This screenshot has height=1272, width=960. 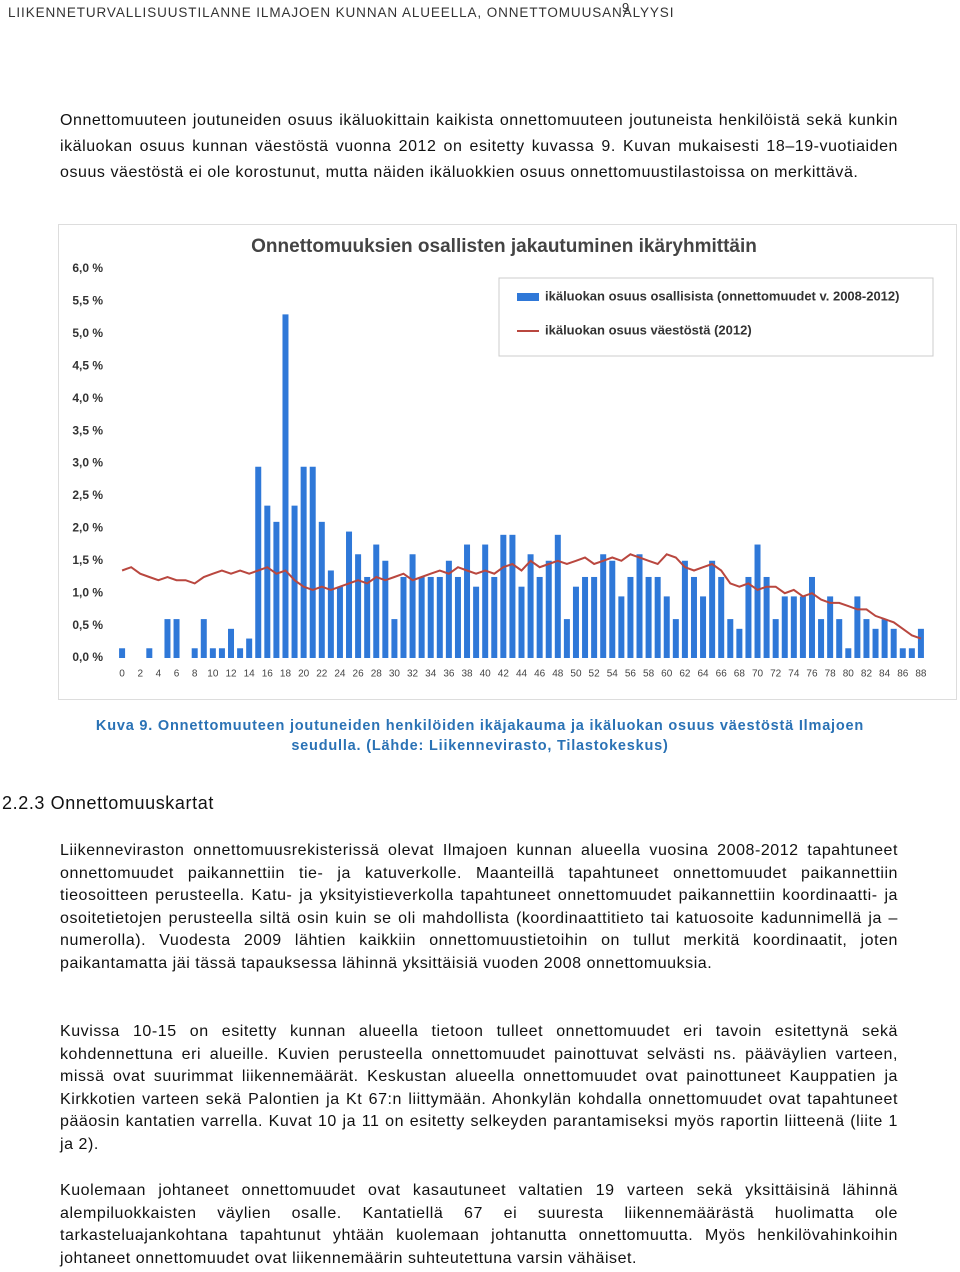 I want to click on line, so click(x=521, y=596).